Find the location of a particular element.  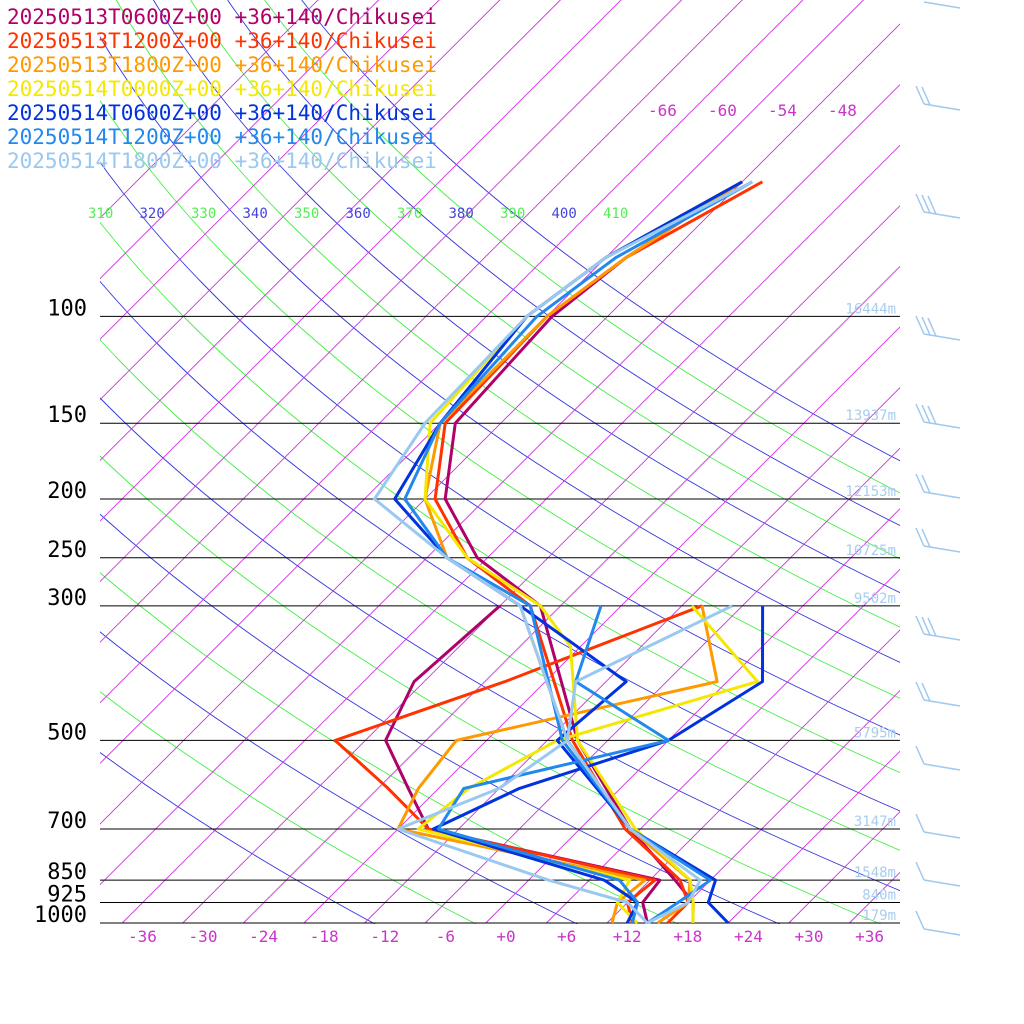

pressure-label: 850 is located at coordinates (67, 872).